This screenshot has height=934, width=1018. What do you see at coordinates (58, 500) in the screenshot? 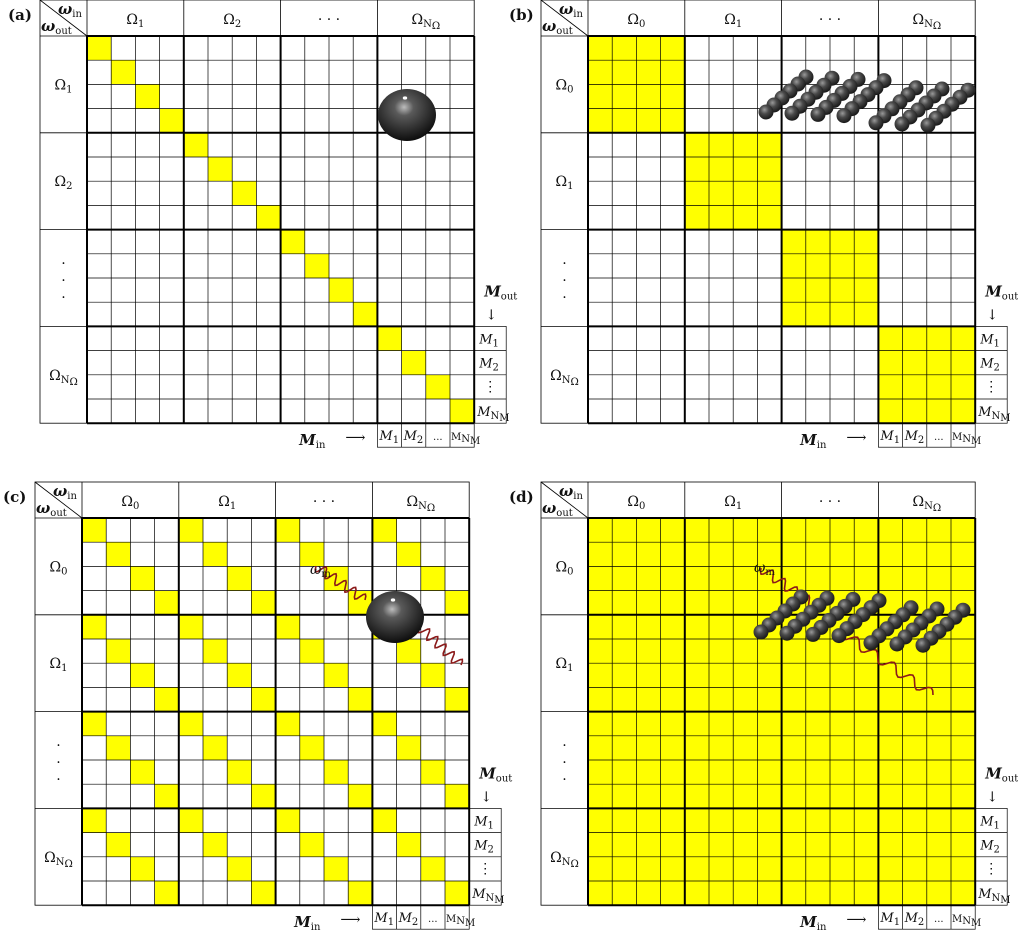
I see `corner-diagonal` at bounding box center [58, 500].